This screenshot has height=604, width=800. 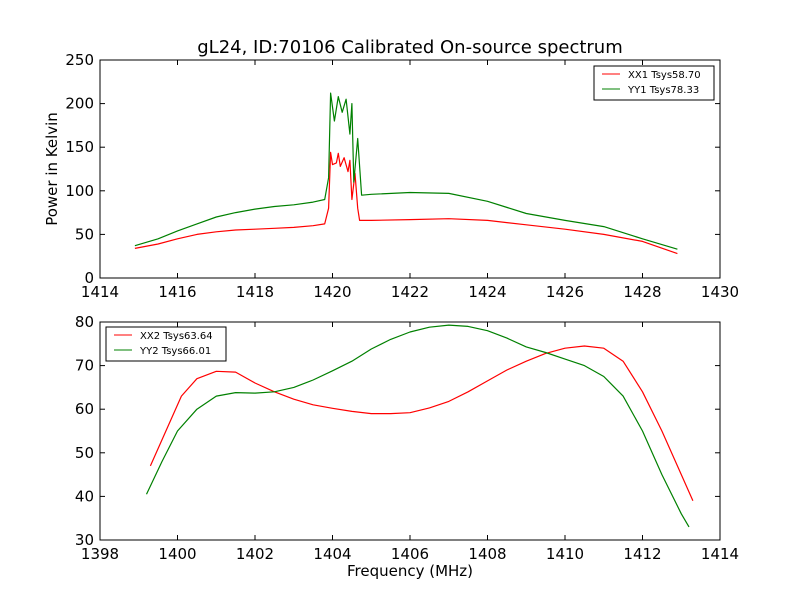 What do you see at coordinates (177, 292) in the screenshot?
I see `top-x-tick-label: 1416` at bounding box center [177, 292].